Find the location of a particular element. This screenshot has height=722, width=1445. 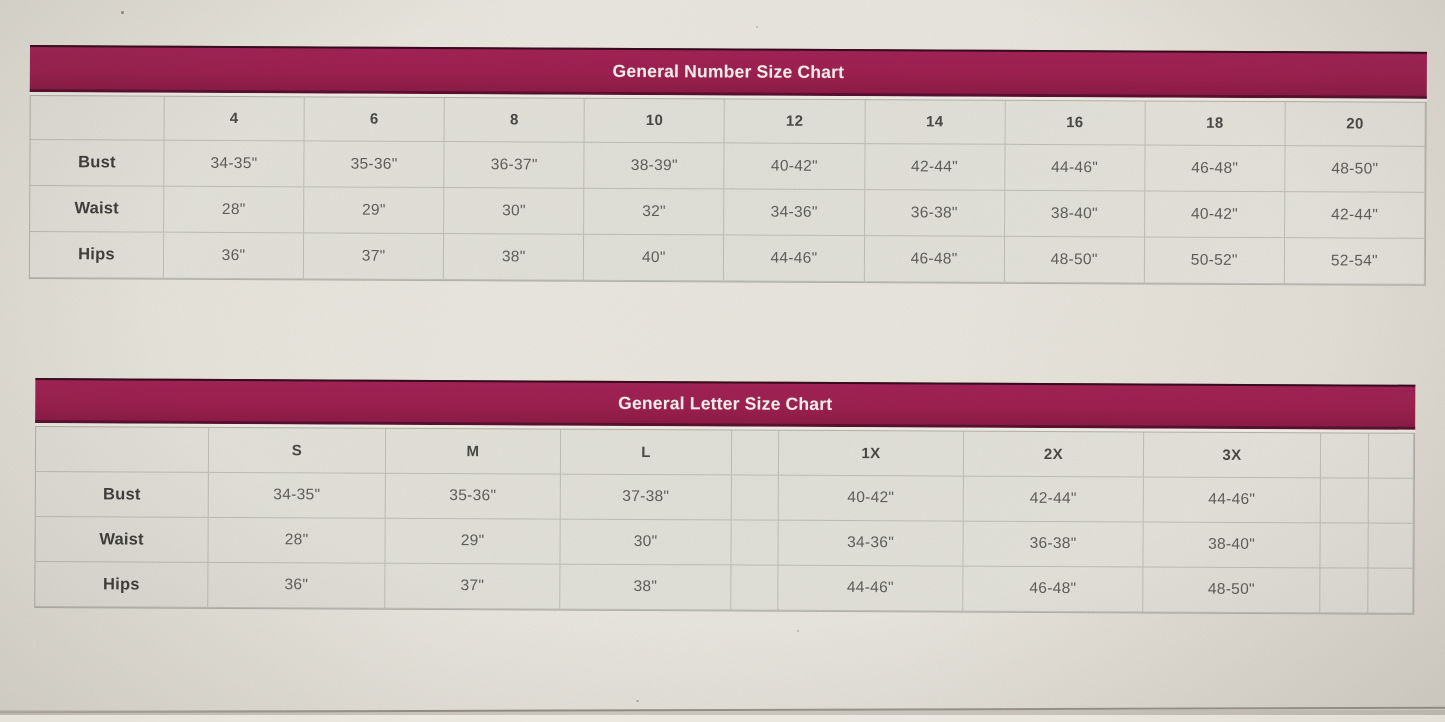

column-header: 20 is located at coordinates (1355, 124).